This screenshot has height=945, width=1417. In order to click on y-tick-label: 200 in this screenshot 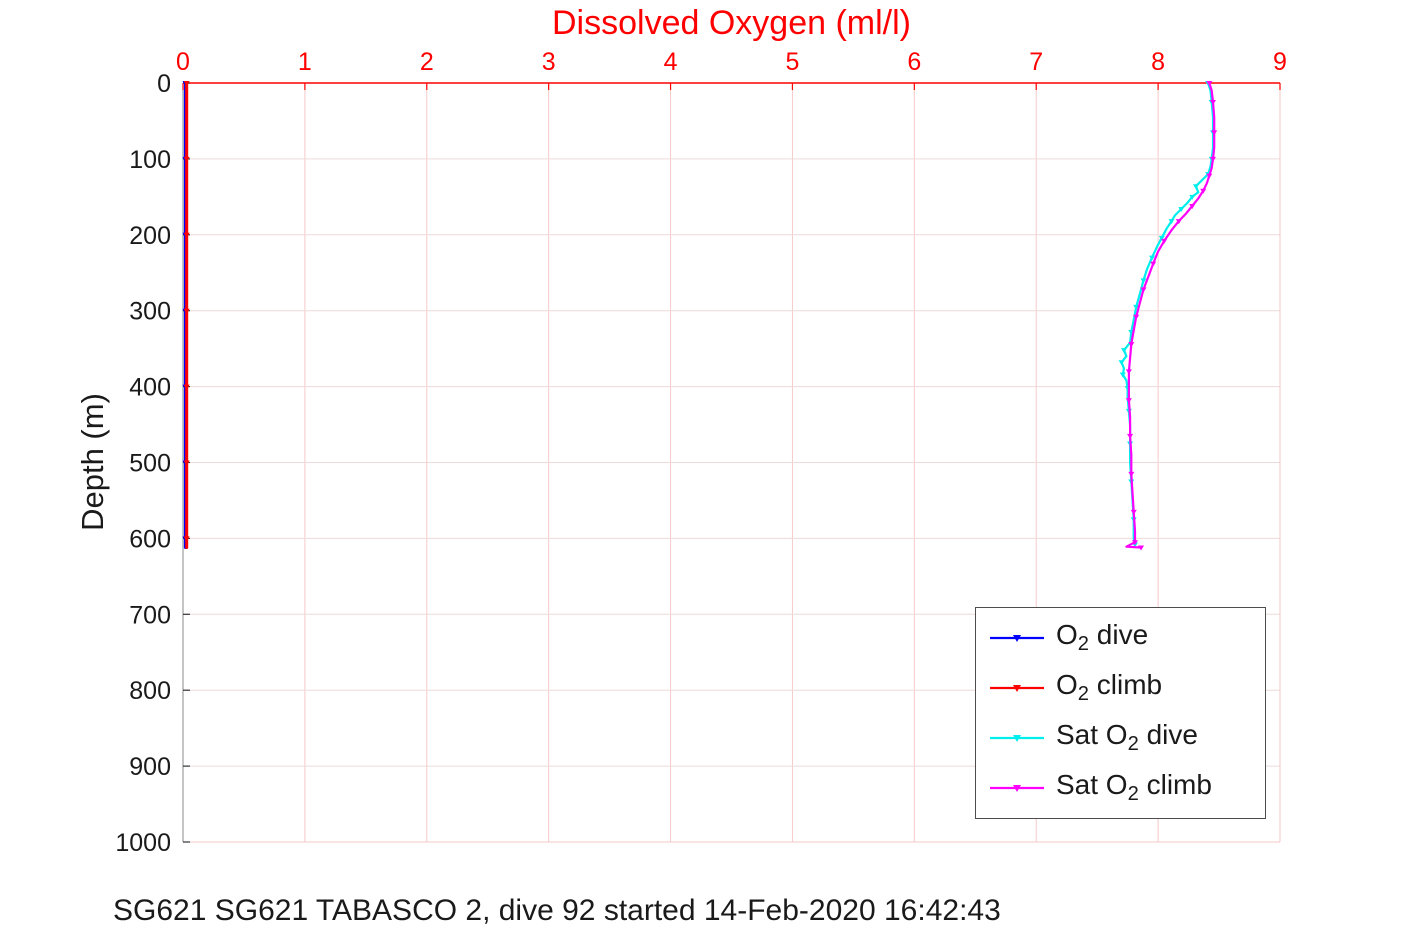, I will do `click(150, 236)`.